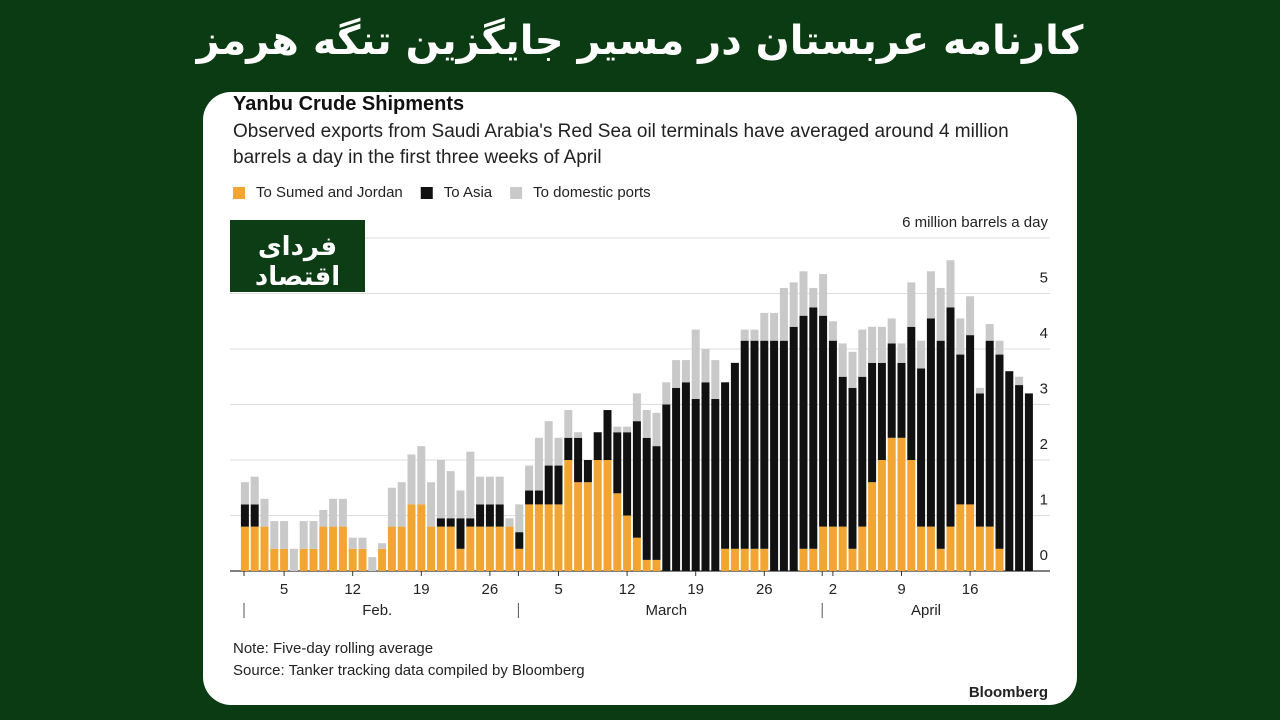 The width and height of the screenshot is (1280, 720). What do you see at coordinates (975, 222) in the screenshot?
I see `y-tick-label: 6 million barrels a day` at bounding box center [975, 222].